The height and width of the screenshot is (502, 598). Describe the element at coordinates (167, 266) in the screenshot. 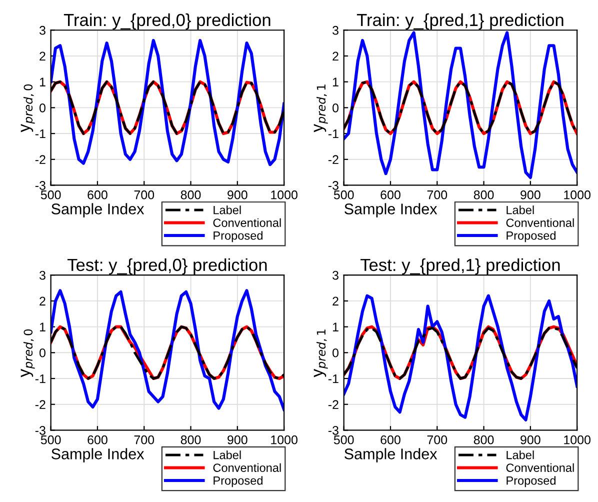

I see `chart-title: Test: y_{pred,0} prediction` at that location.